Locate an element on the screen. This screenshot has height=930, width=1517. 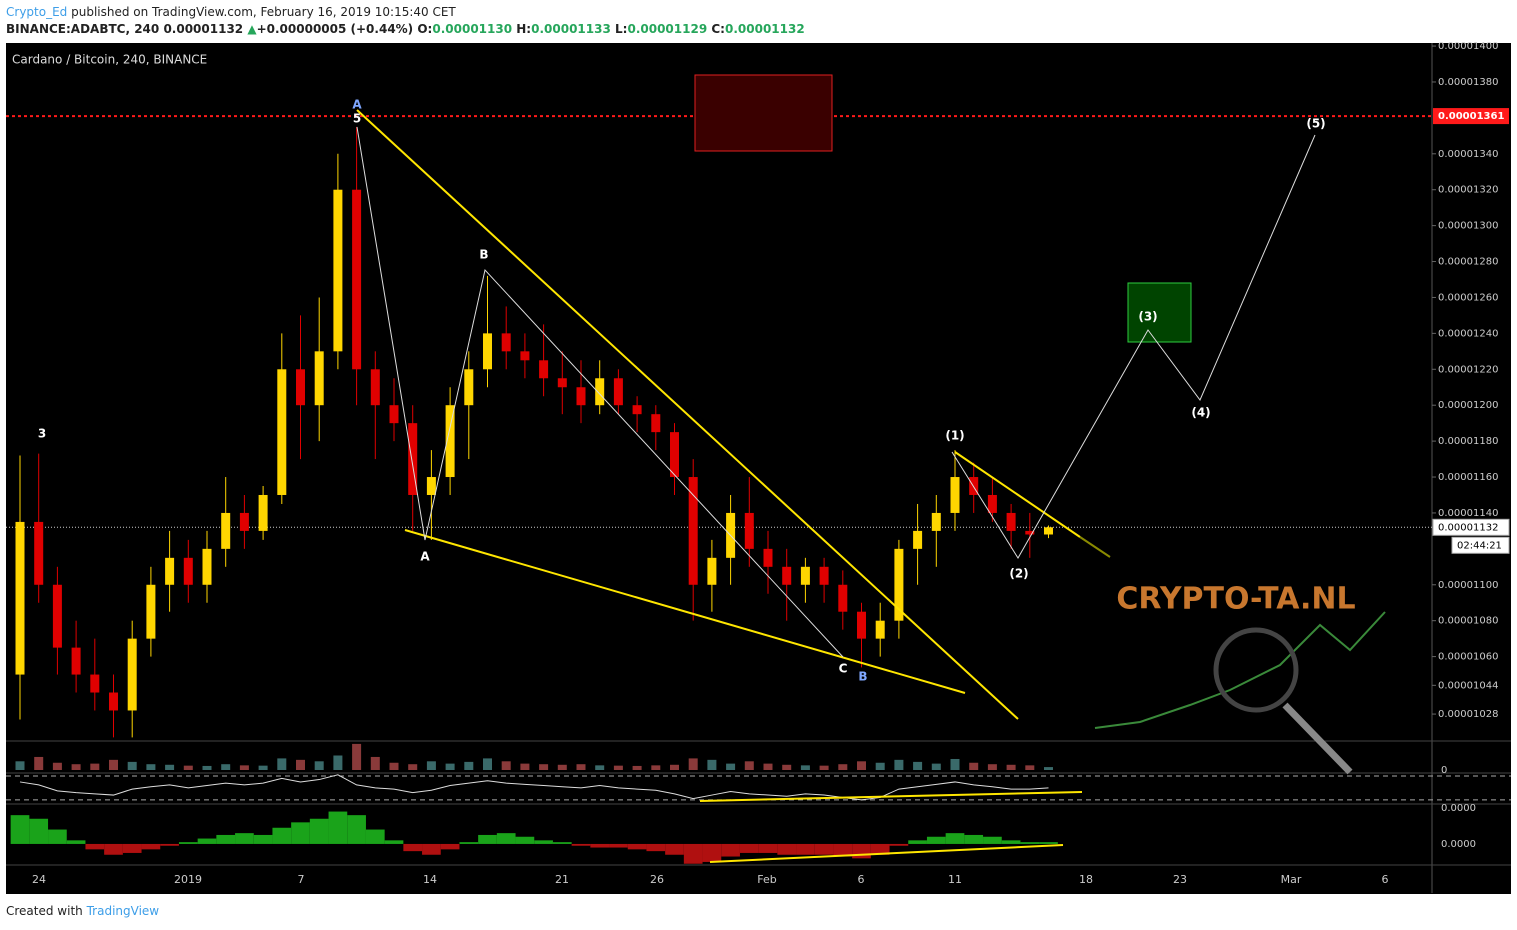
logo-lens is located at coordinates (1256, 670).